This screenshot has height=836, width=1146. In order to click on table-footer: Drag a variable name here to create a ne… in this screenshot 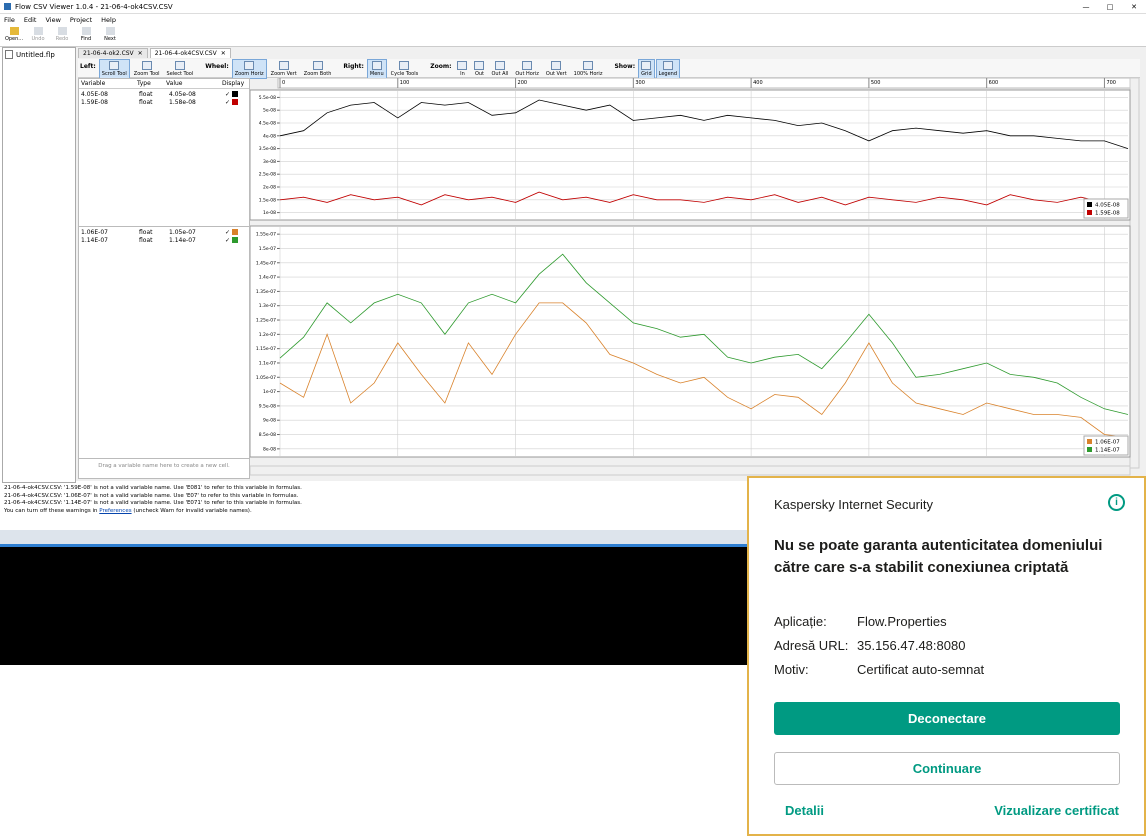, I will do `click(164, 466)`.